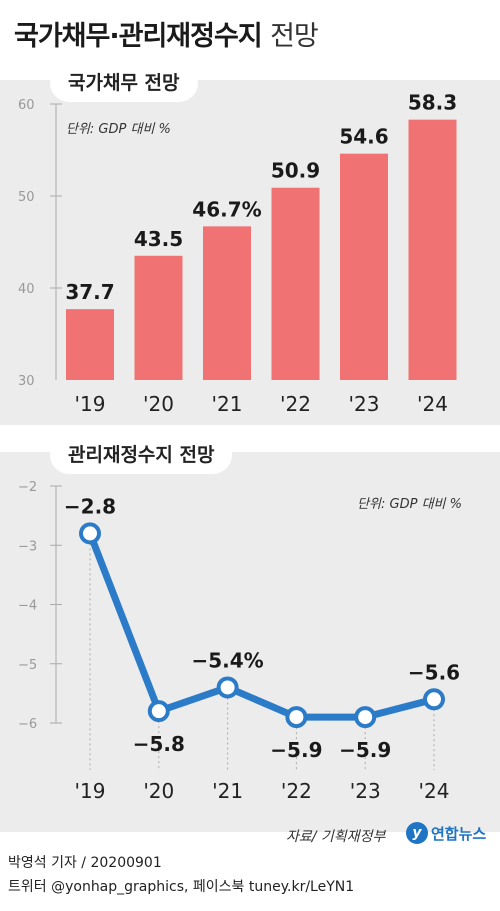 The height and width of the screenshot is (911, 500). I want to click on y-tick-label: 40, so click(26, 289).